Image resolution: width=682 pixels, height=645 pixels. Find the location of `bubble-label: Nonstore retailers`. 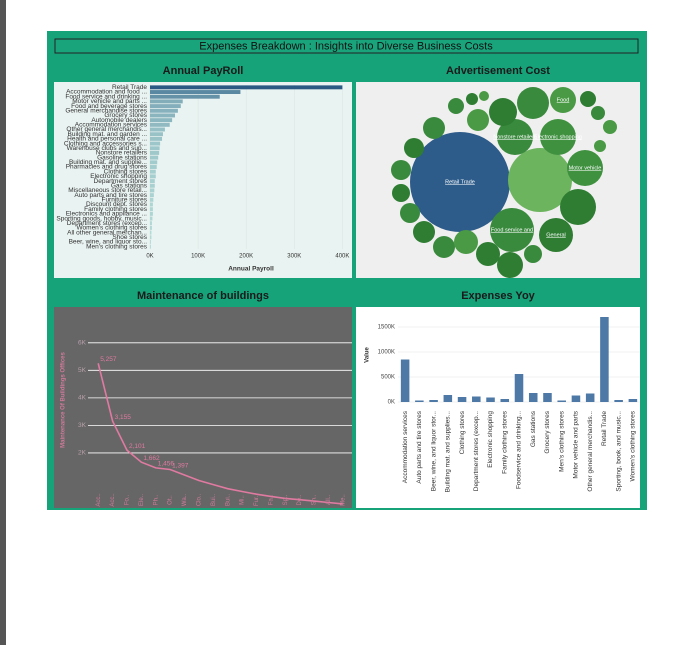

bubble-label: Nonstore retailers is located at coordinates (515, 137).